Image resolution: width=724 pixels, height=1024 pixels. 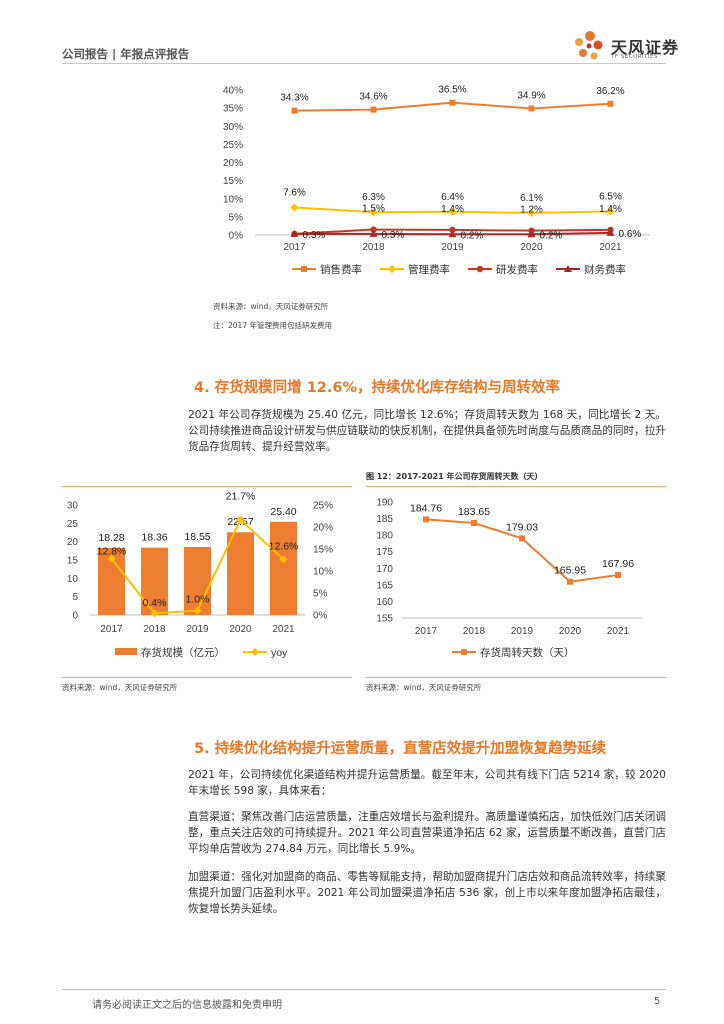 I want to click on y-left-tick-label: 5, so click(x=75, y=597).